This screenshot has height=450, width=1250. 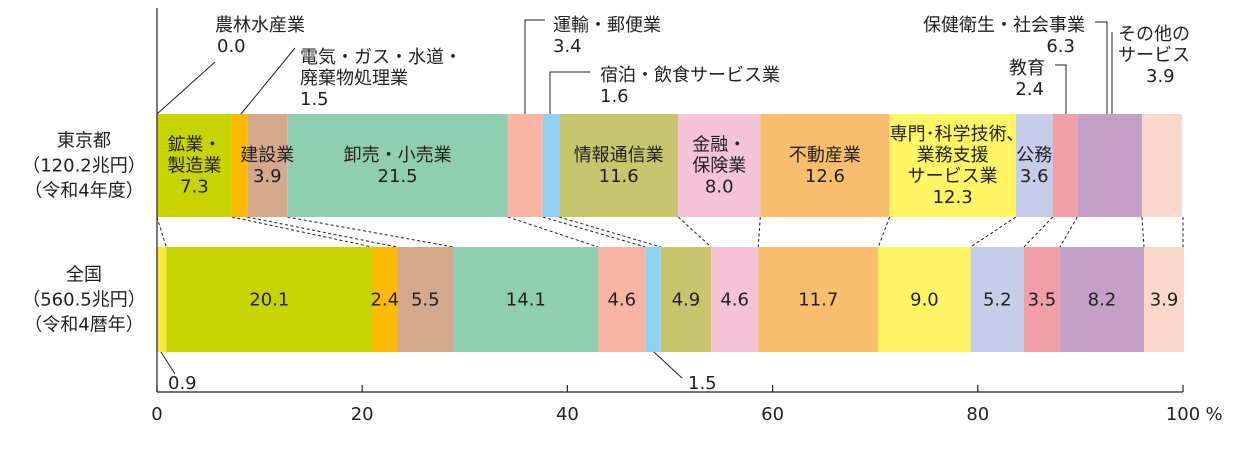 I want to click on segment-label-line: 情報通信業, so click(x=619, y=155).